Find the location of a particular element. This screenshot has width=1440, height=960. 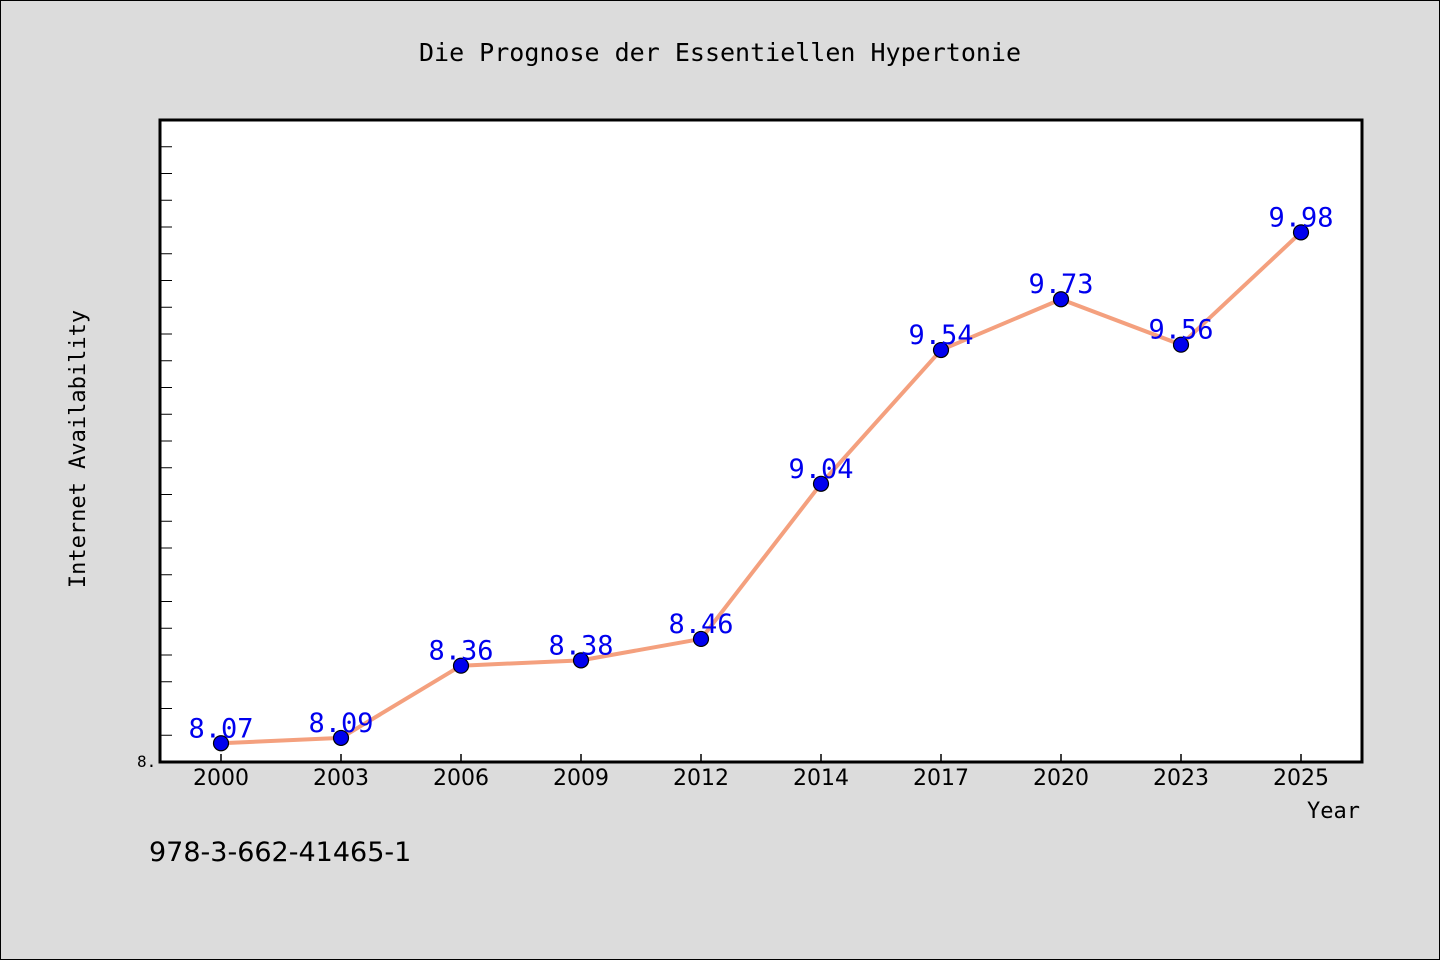

x-axis-ticks is located at coordinates (761, 758).